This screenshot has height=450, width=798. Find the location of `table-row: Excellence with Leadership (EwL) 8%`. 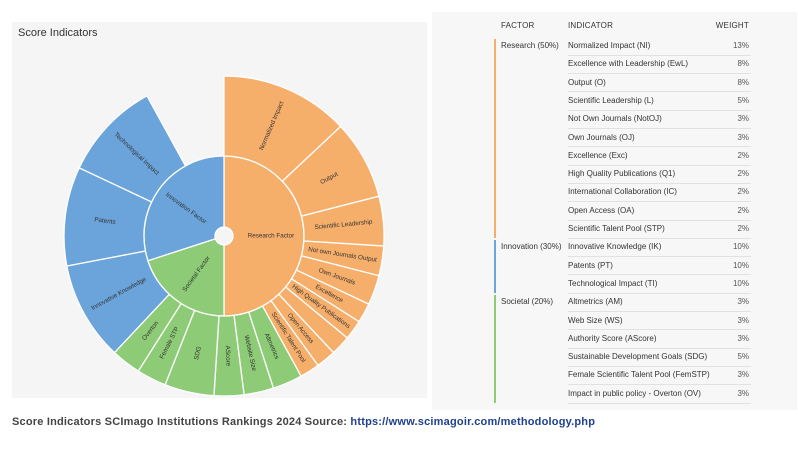

table-row: Excellence with Leadership (EwL) 8% is located at coordinates (614, 64).